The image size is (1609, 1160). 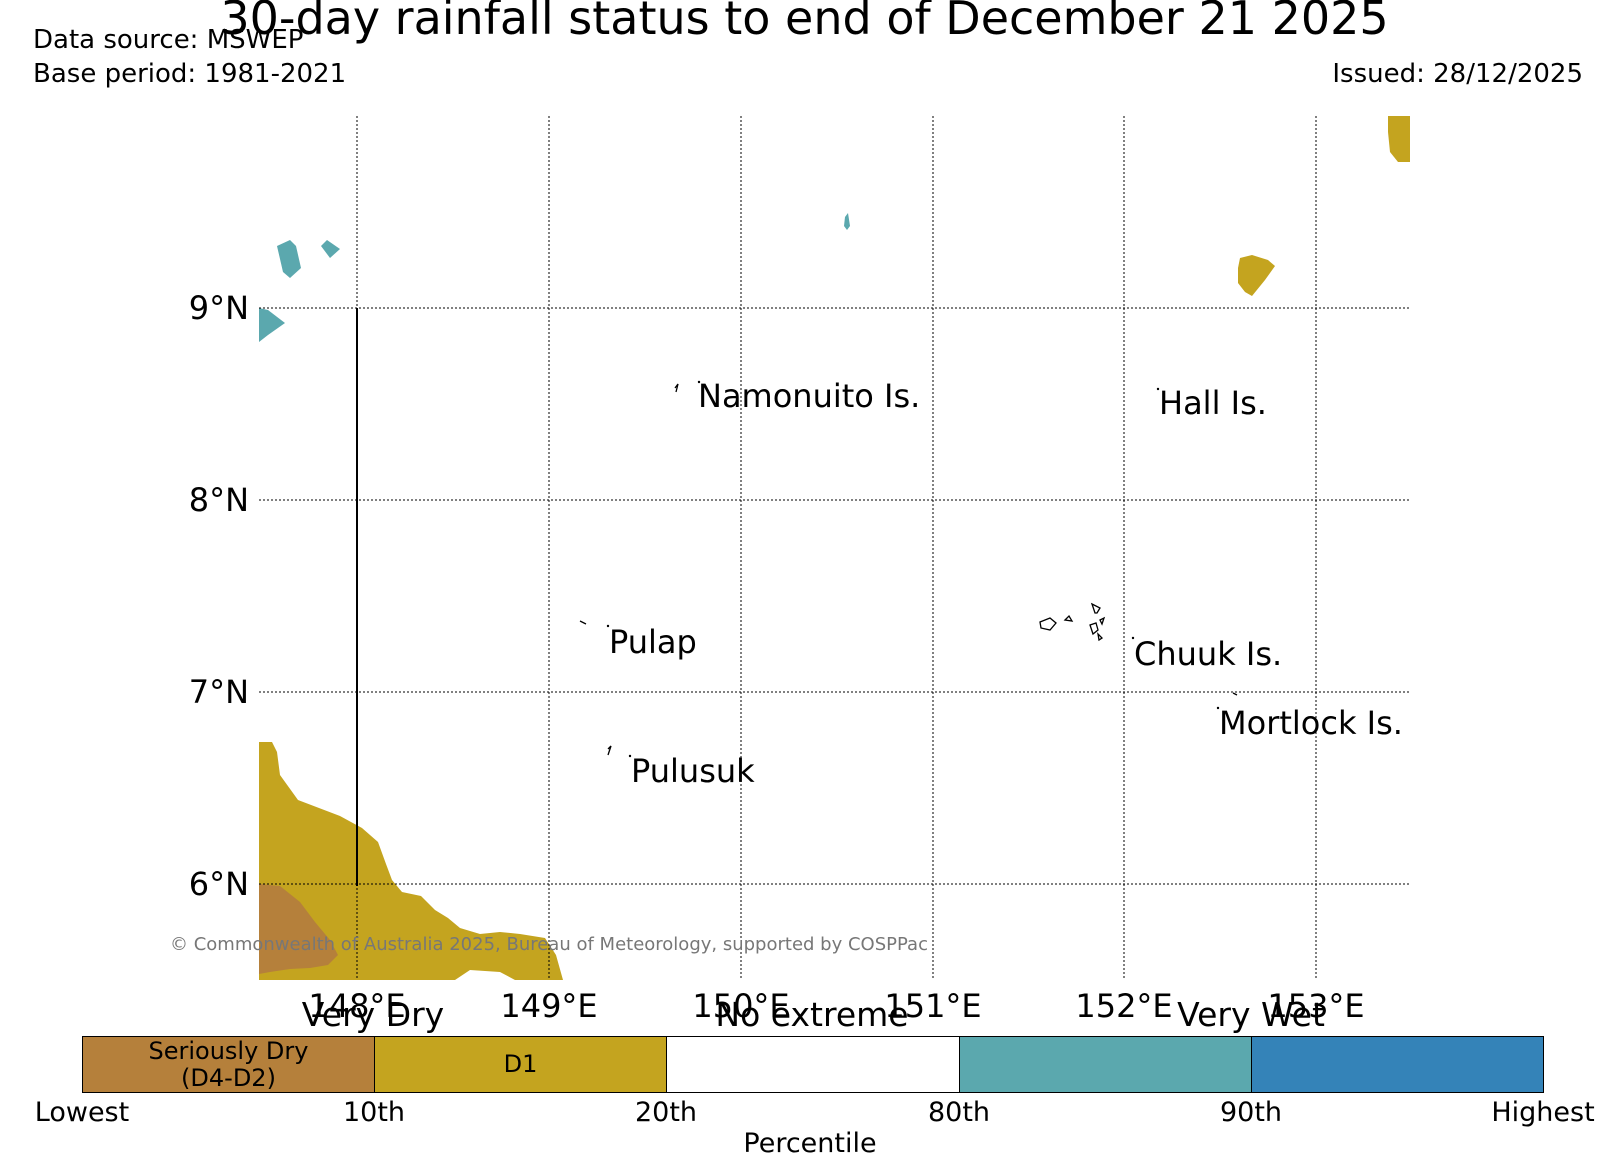 What do you see at coordinates (1251, 1014) in the screenshot?
I see `legend-category-very-wet: Very Wet` at bounding box center [1251, 1014].